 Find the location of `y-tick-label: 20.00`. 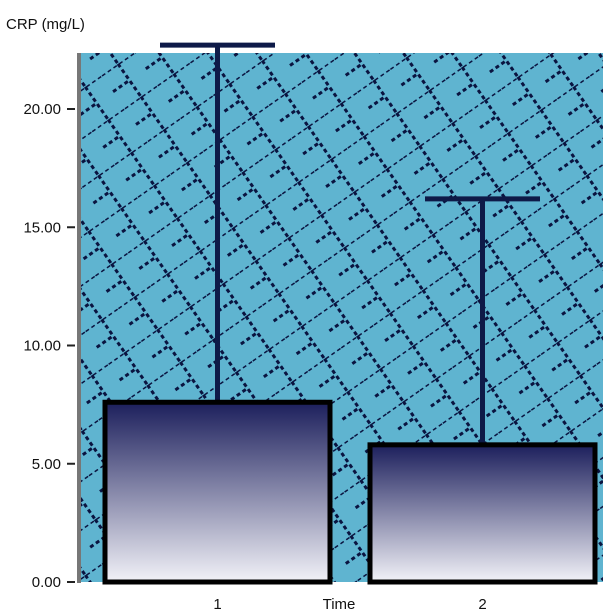

y-tick-label: 20.00 is located at coordinates (42, 109).